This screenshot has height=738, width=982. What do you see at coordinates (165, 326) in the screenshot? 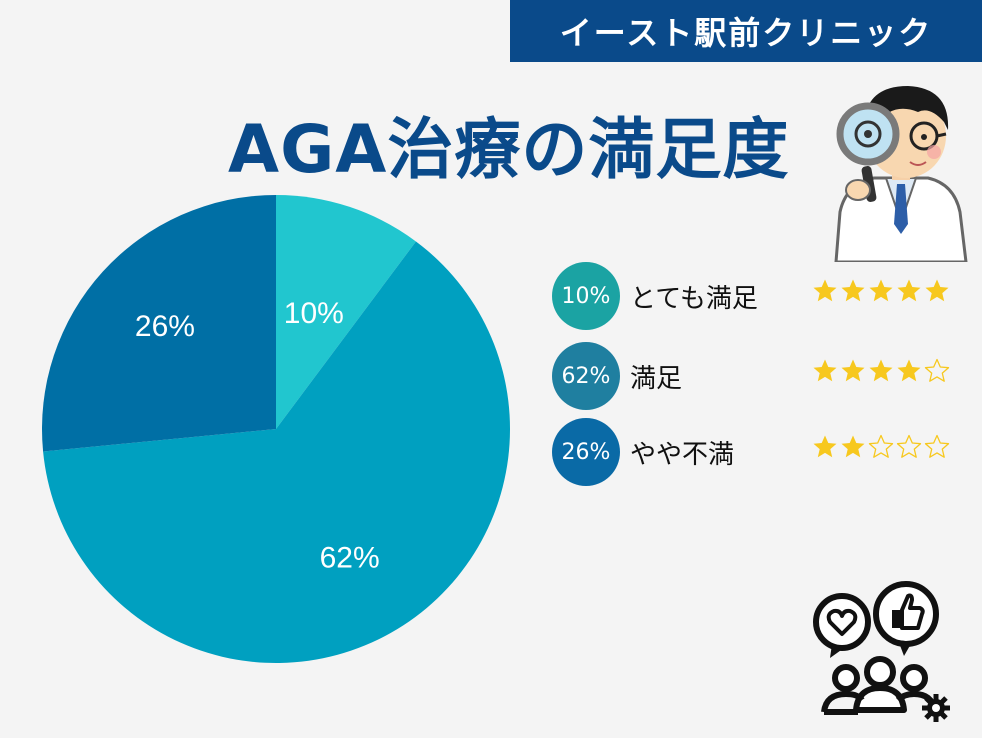
I see `slice-label: 26%` at bounding box center [165, 326].